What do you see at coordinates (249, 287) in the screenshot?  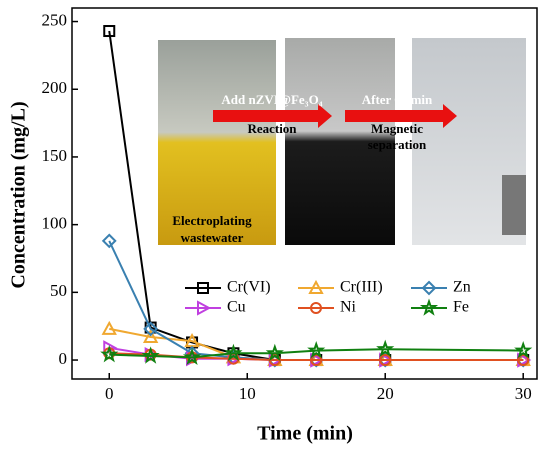 I see `legend-label: Cr(VI)` at bounding box center [249, 287].